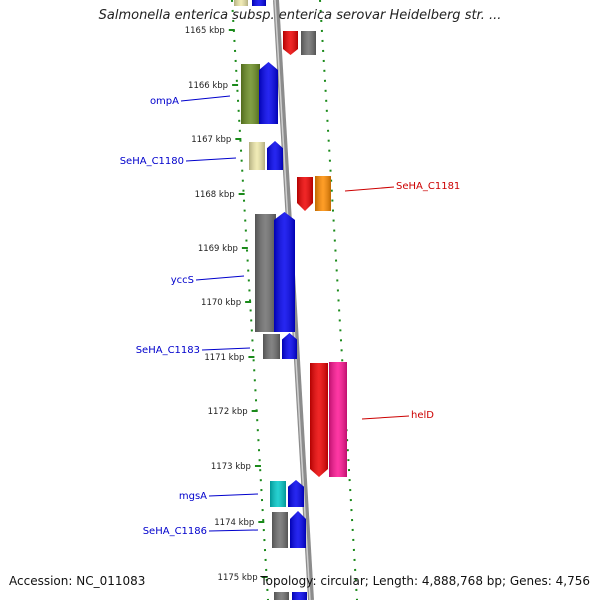 The height and width of the screenshot is (600, 600). I want to click on gene-yccS, so click(284, 272).